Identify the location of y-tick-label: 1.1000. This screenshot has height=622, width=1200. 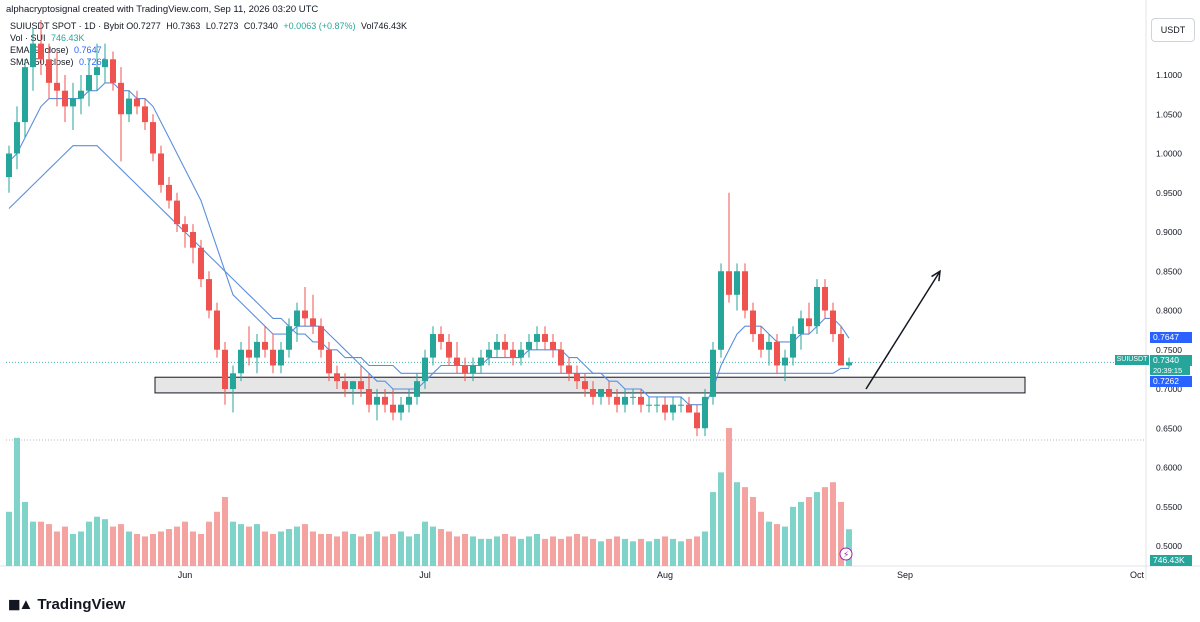
(1169, 75).